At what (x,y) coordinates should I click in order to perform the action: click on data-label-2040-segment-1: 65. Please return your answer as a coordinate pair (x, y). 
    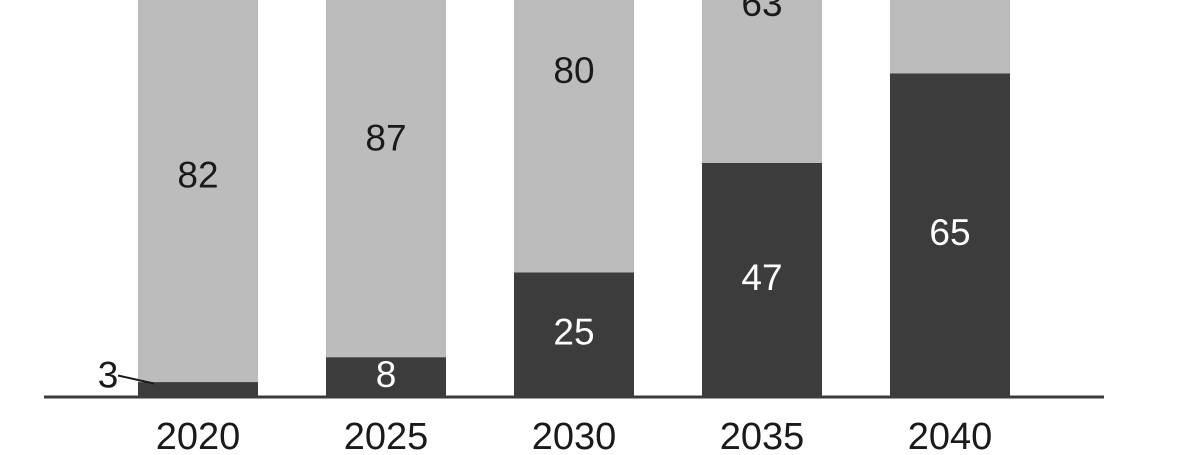
    Looking at the image, I should click on (949, 232).